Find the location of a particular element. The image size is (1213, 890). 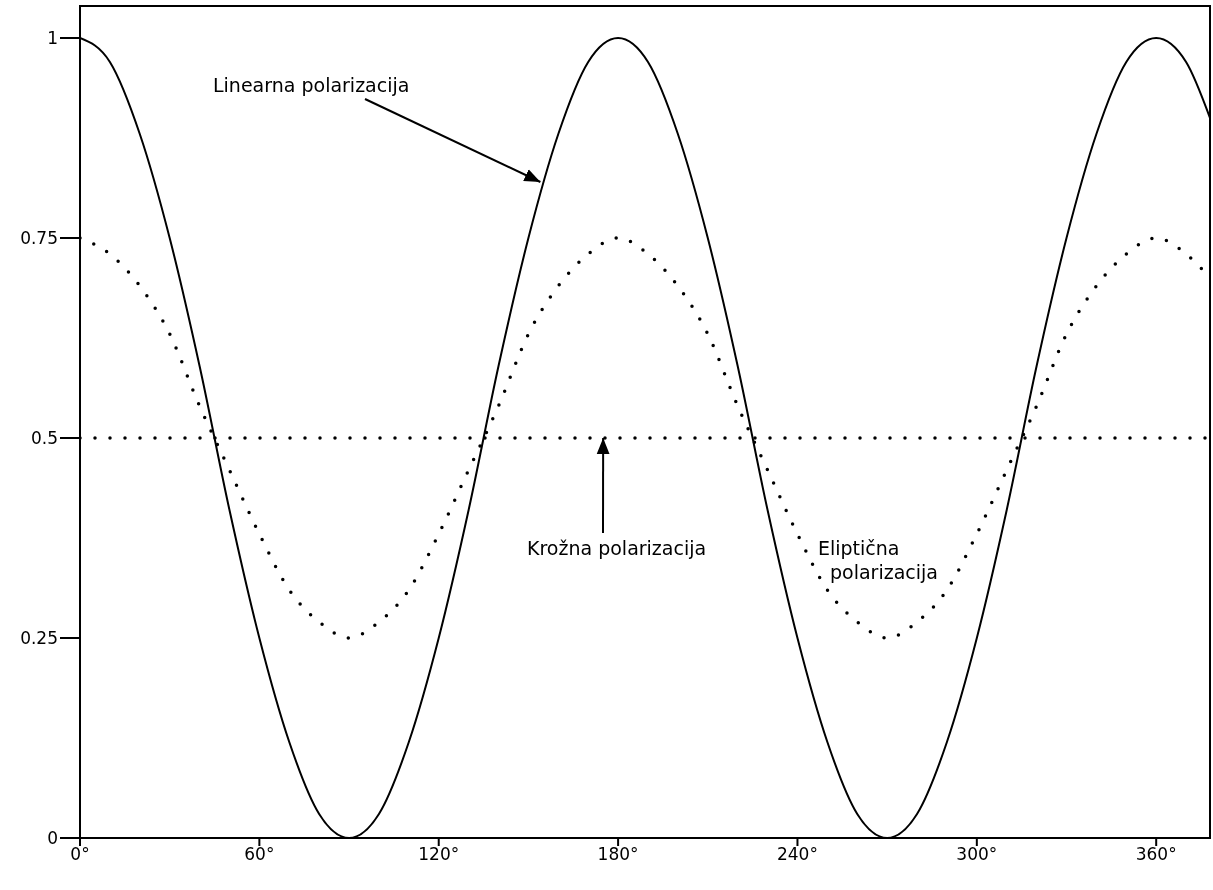

x-tick-label: 60° is located at coordinates (259, 854).